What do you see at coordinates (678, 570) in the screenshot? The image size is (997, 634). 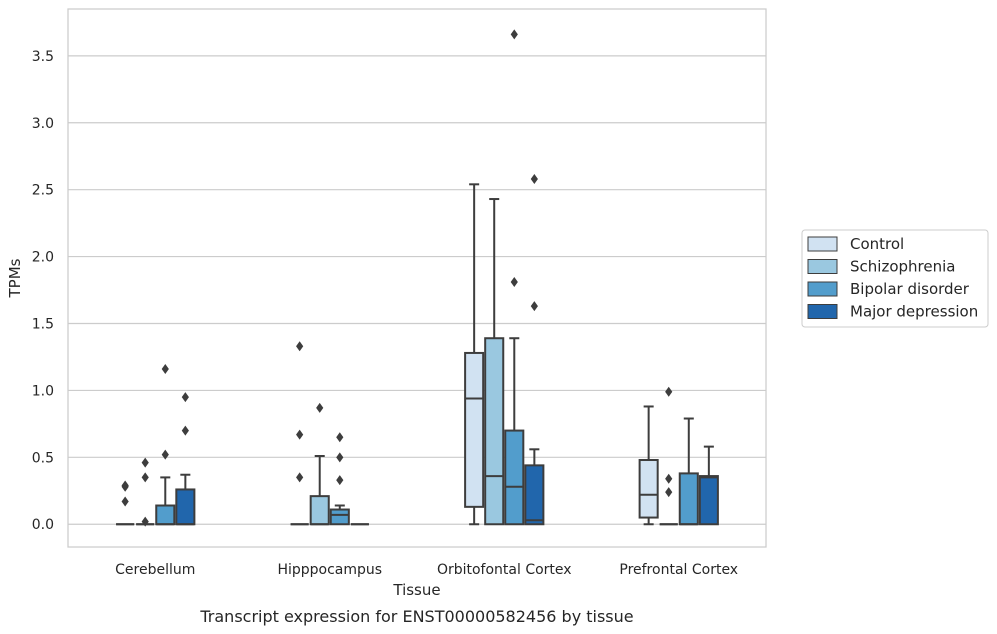 I see `x-tick-label: Prefrontal Cortex` at bounding box center [678, 570].